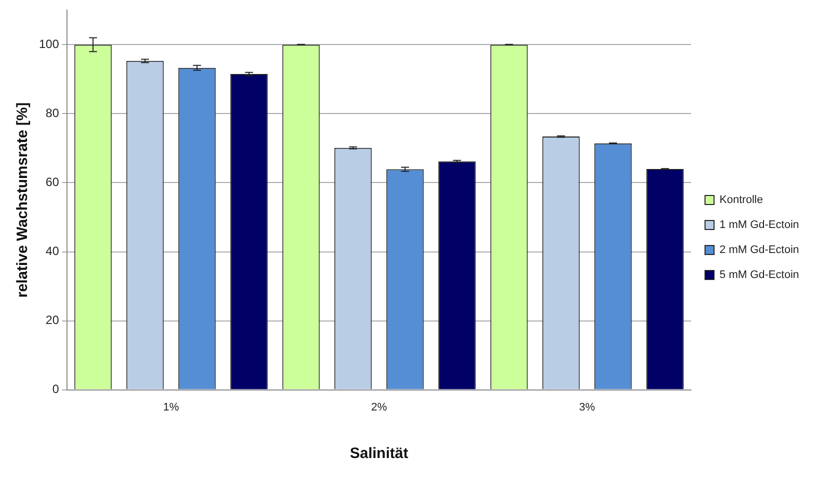 This screenshot has width=819, height=479. I want to click on y-tick-label: 20, so click(53, 320).